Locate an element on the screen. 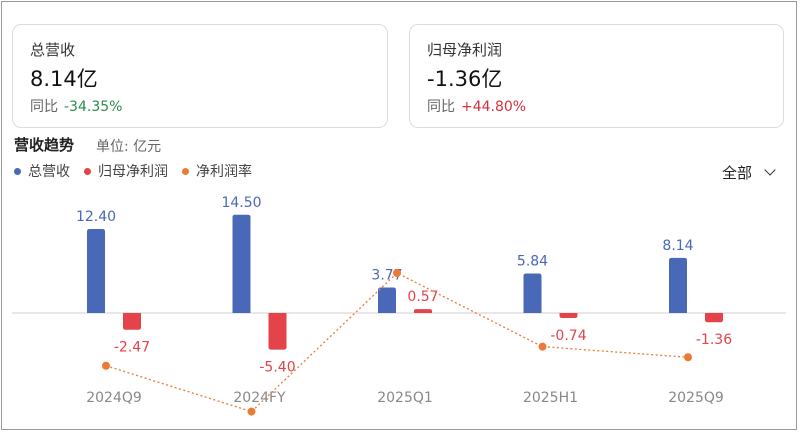 The width and height of the screenshot is (800, 433). net-profit-summary-card: 归母净利润 -1.36亿 同比 +44.80% is located at coordinates (596, 76).